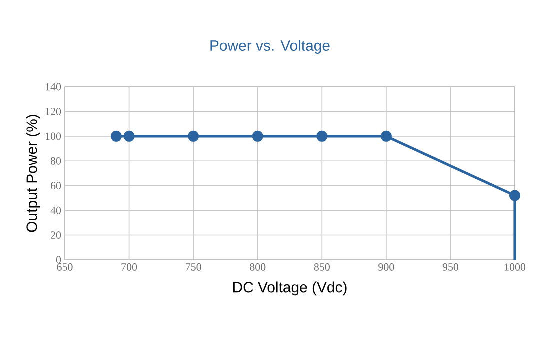  Describe the element at coordinates (54, 87) in the screenshot. I see `y-tick-label: 140` at that location.